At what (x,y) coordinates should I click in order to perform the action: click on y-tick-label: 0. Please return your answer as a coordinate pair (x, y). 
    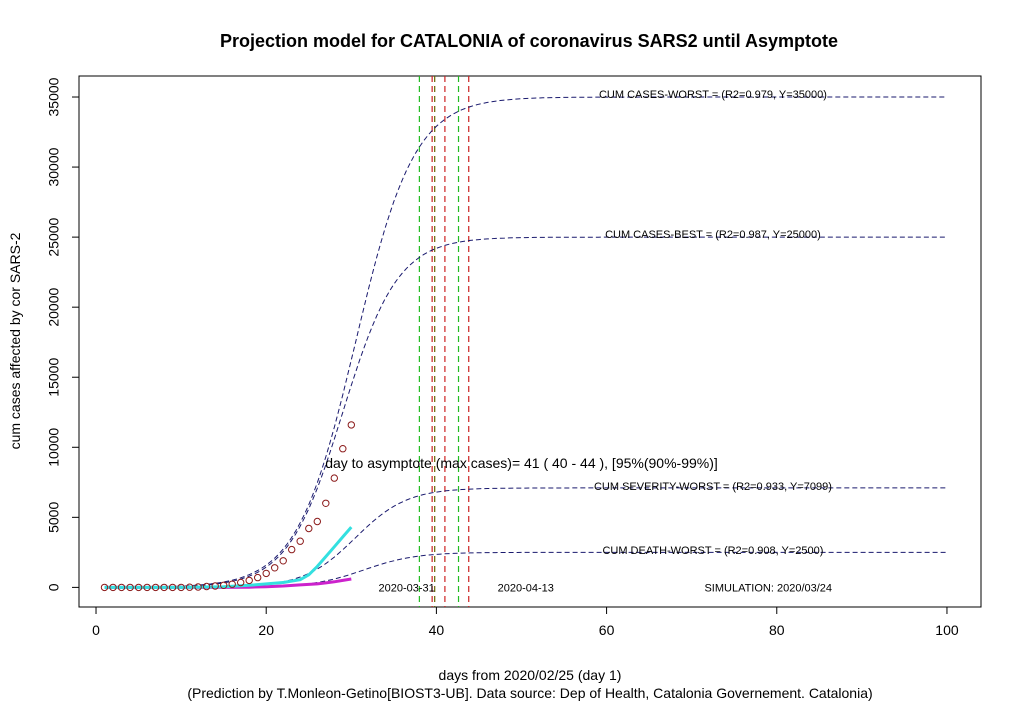
    Looking at the image, I should click on (54, 587).